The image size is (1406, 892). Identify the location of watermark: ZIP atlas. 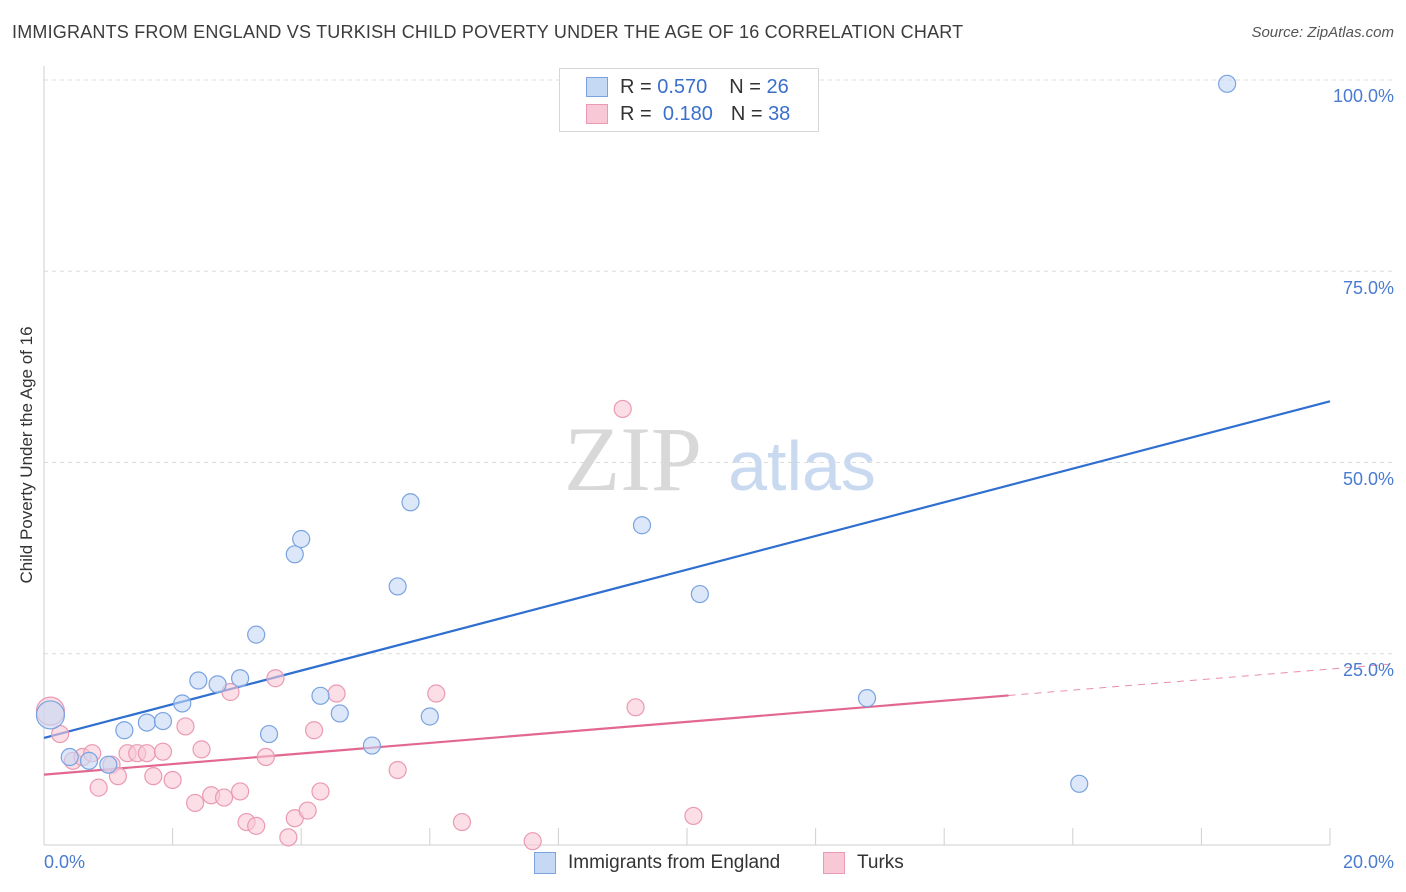
(720, 459).